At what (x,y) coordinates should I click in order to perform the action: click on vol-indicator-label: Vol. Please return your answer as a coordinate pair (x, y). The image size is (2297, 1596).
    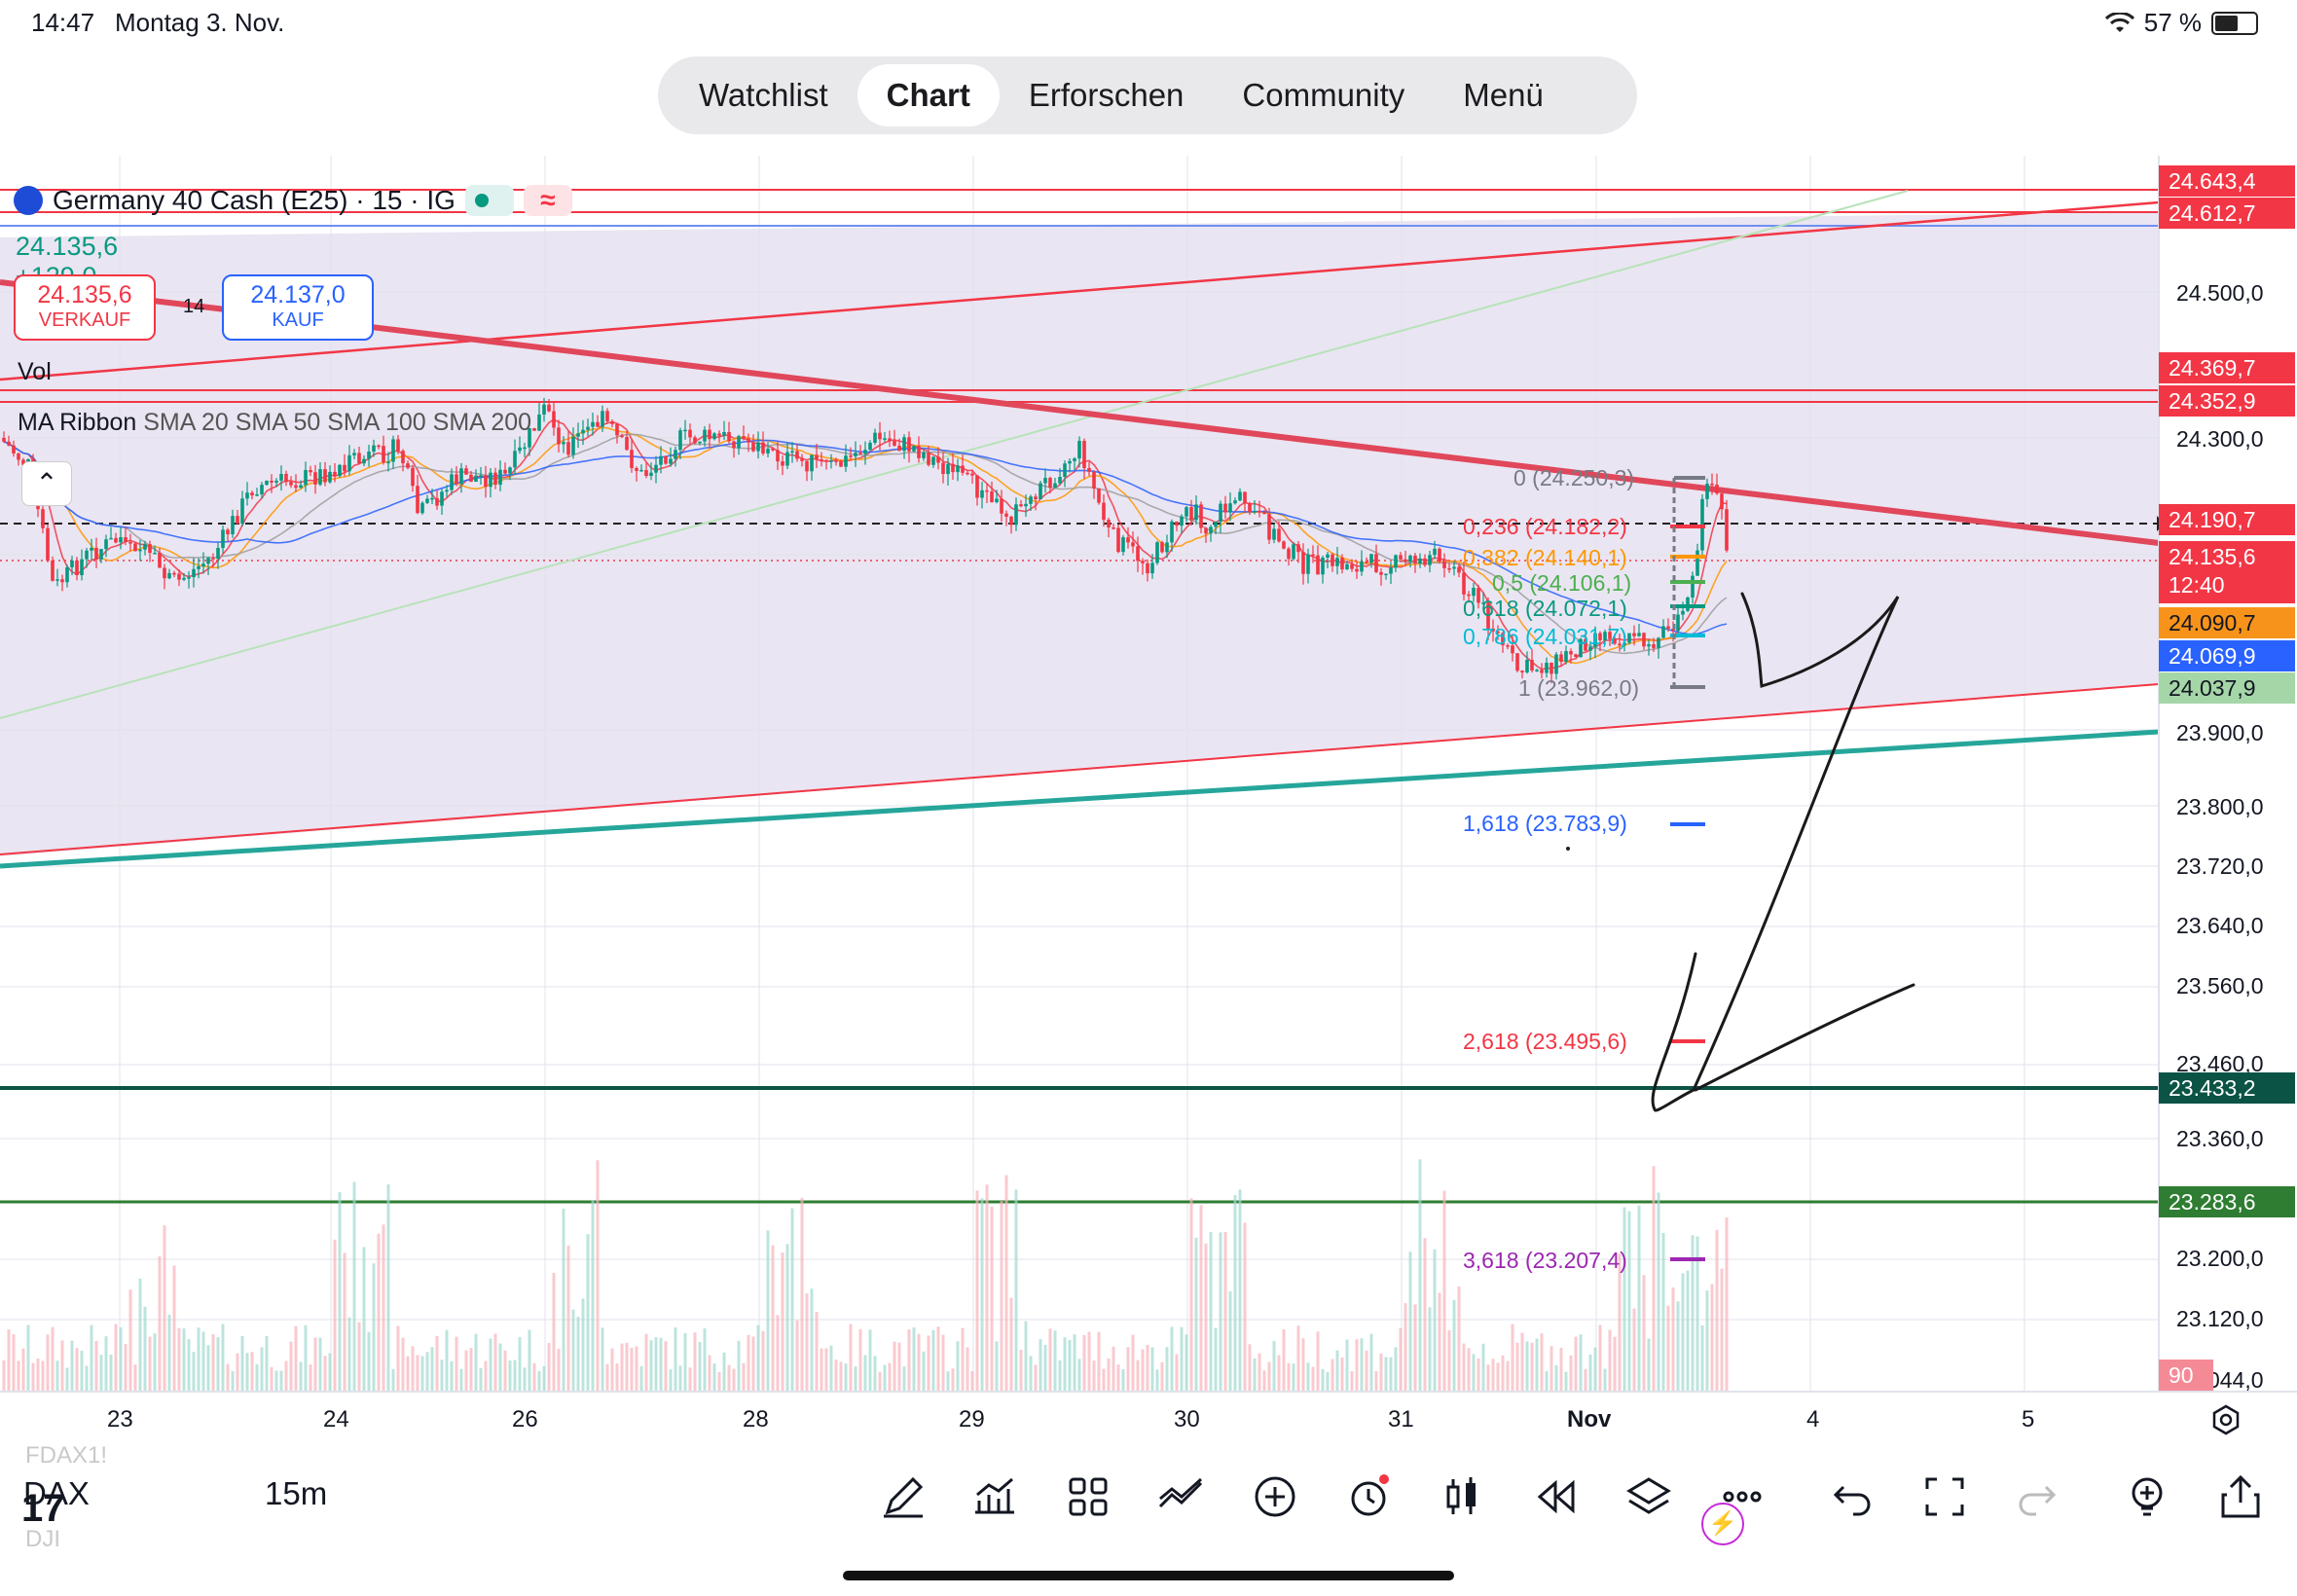
    Looking at the image, I should click on (35, 371).